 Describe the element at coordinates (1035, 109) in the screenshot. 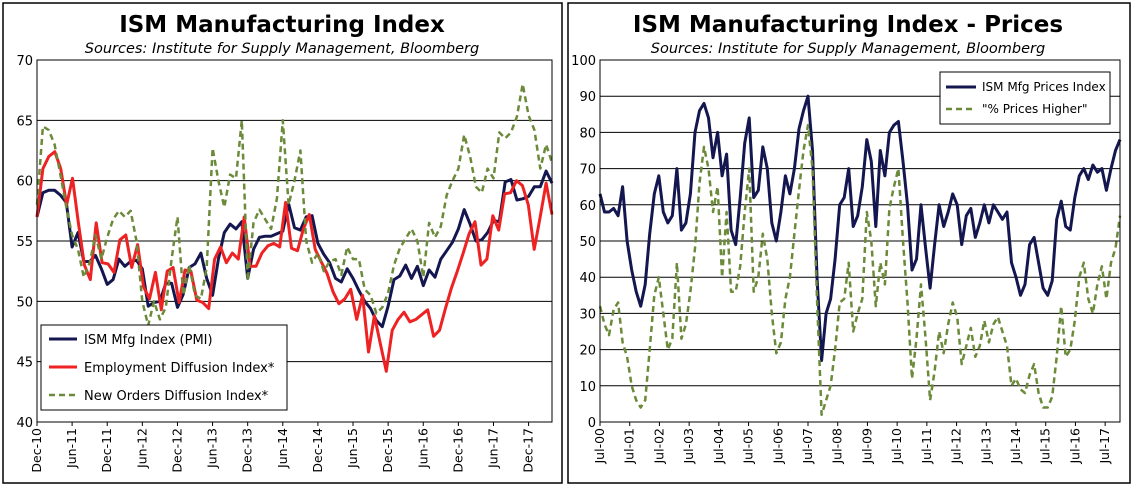

I see `legend-label-prices-higher: "% Prices Higher"` at that location.